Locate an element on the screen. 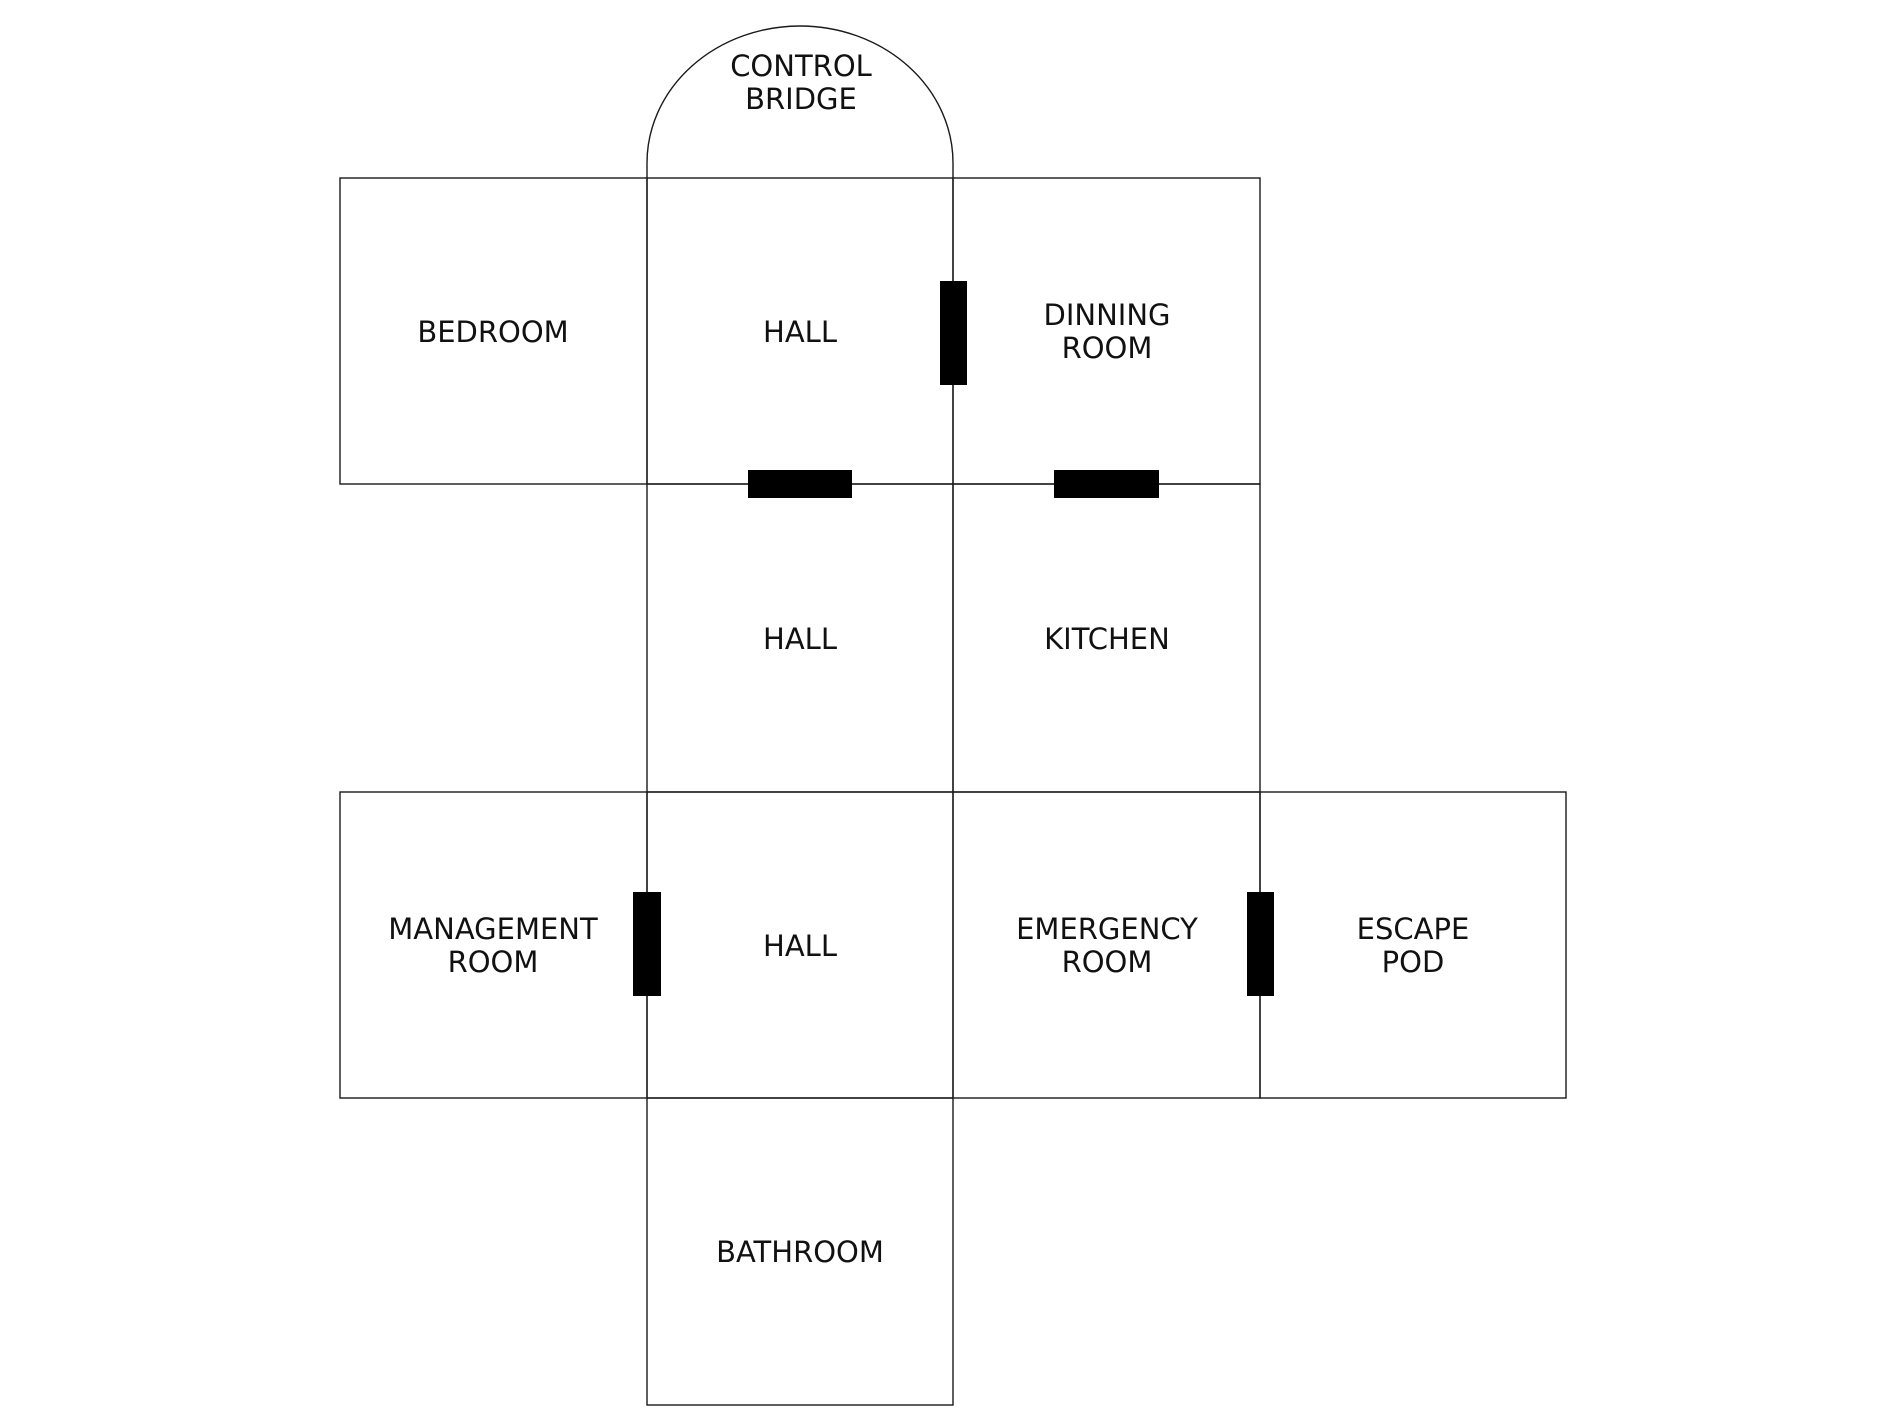 The image size is (1890, 1417). room-hall-bottom: HALL is located at coordinates (800, 945).